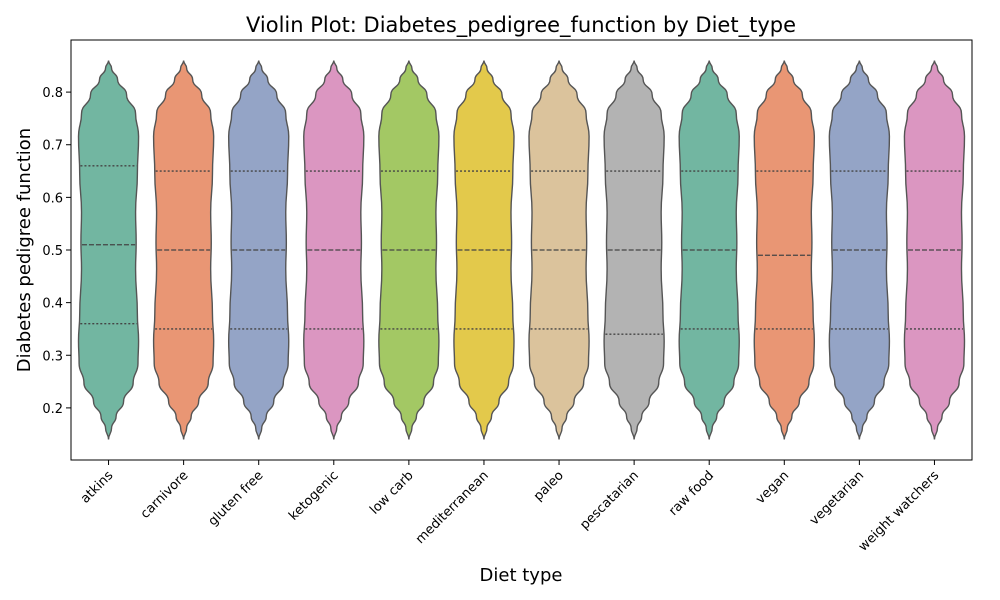  What do you see at coordinates (52, 304) in the screenshot?
I see `y-tick-label: 0.4` at bounding box center [52, 304].